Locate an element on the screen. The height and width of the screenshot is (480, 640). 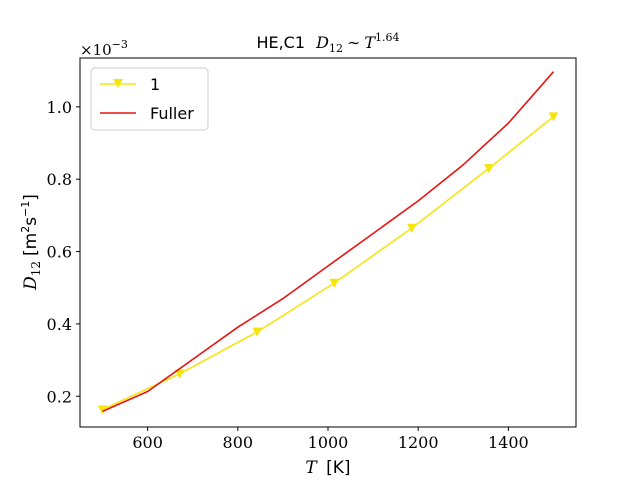
x-axis: 600 800 1000 1200 1400 is located at coordinates (330, 439).